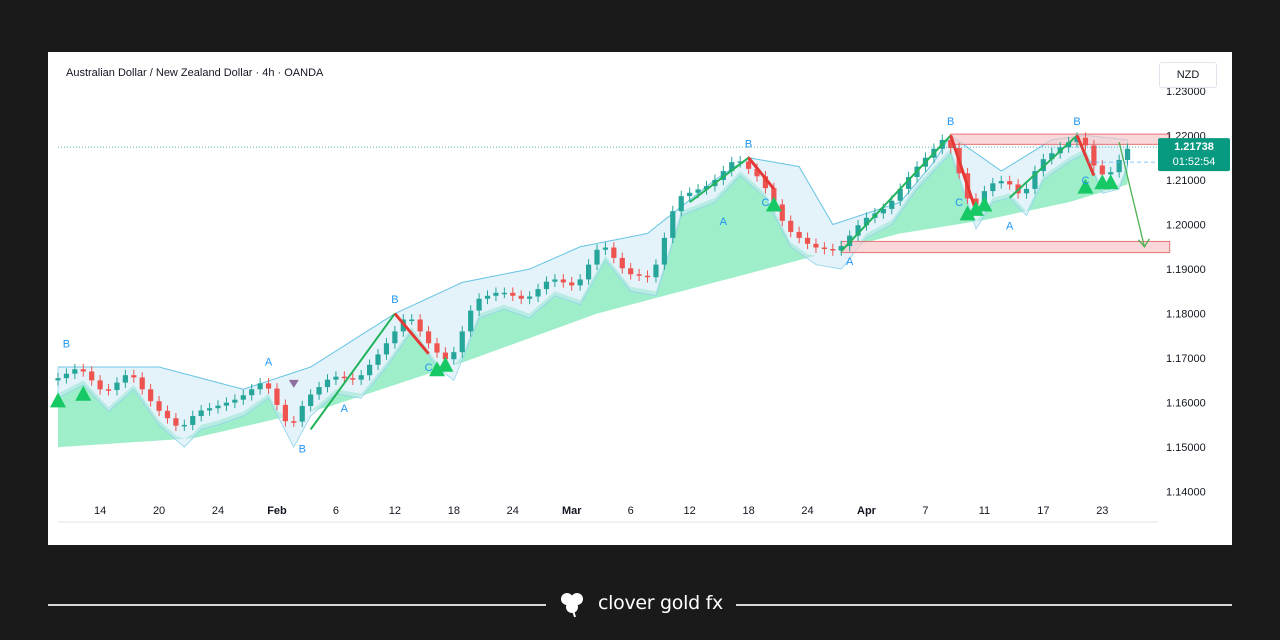 This screenshot has height=640, width=1280. I want to click on price-tag-countdown: 01:52:54, so click(1194, 162).